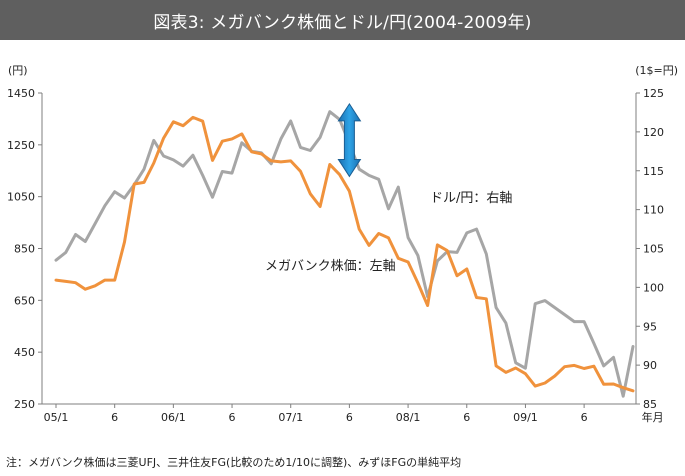  Describe the element at coordinates (24, 404) in the screenshot. I see `left-tick-label: 250` at that location.